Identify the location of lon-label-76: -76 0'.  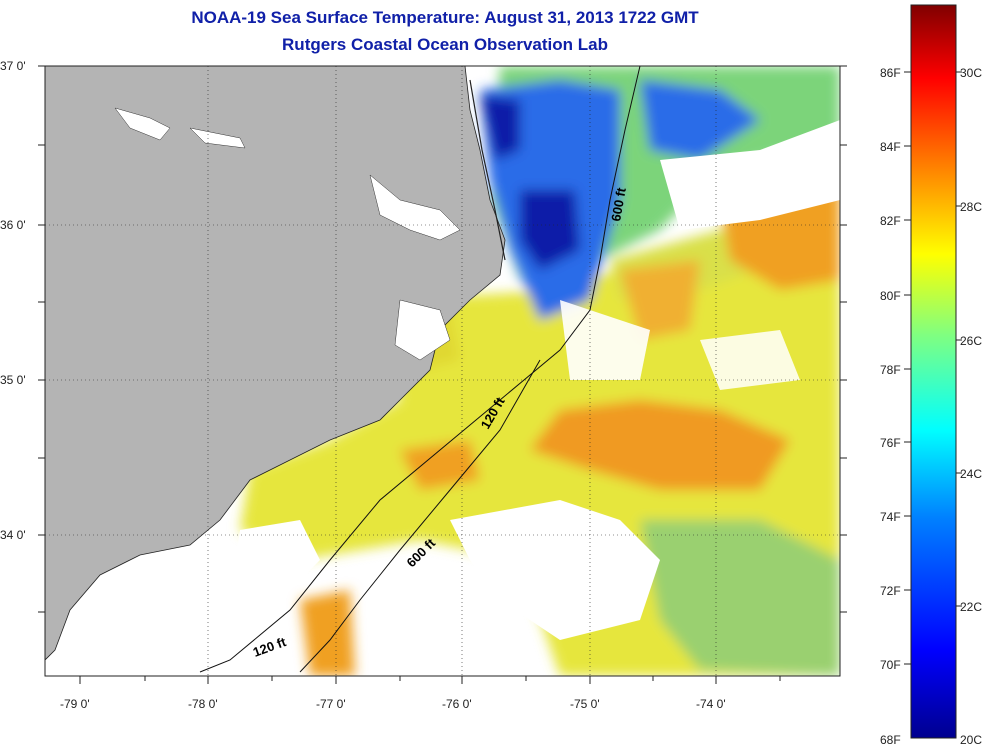
(457, 704).